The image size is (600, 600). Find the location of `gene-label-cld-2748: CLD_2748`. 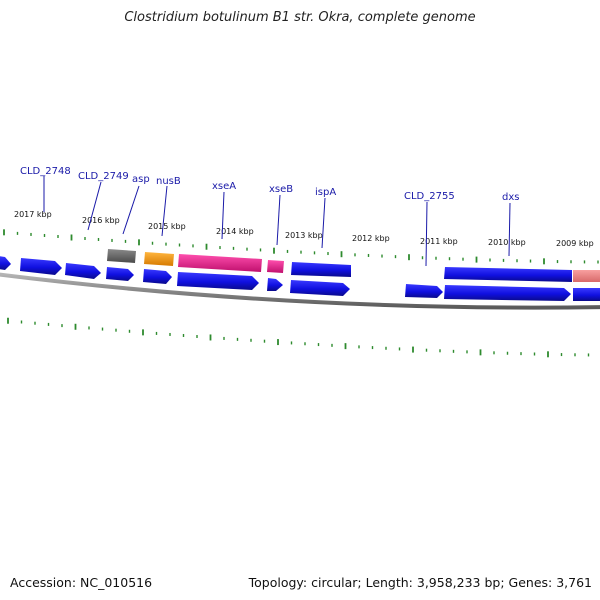

gene-label-cld-2748: CLD_2748 is located at coordinates (45, 171).